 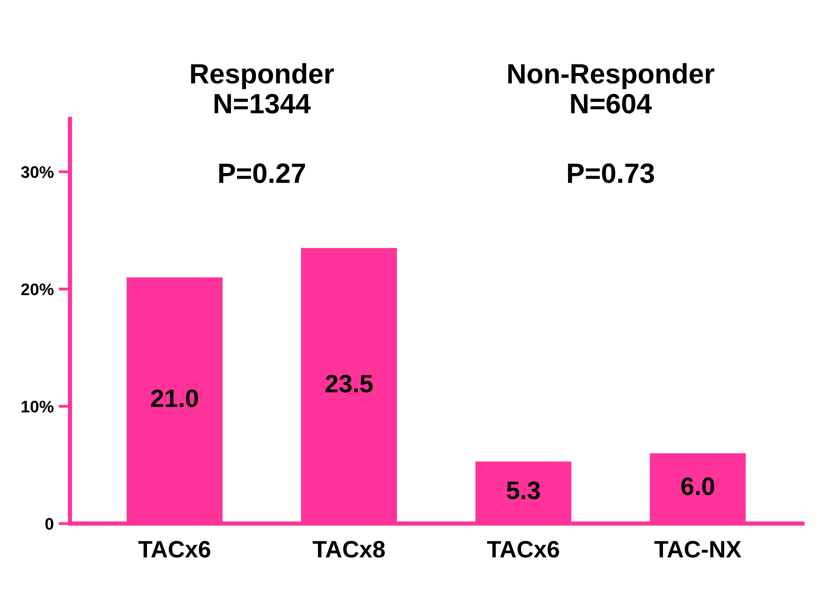 What do you see at coordinates (697, 486) in the screenshot?
I see `data-label: 6.0` at bounding box center [697, 486].